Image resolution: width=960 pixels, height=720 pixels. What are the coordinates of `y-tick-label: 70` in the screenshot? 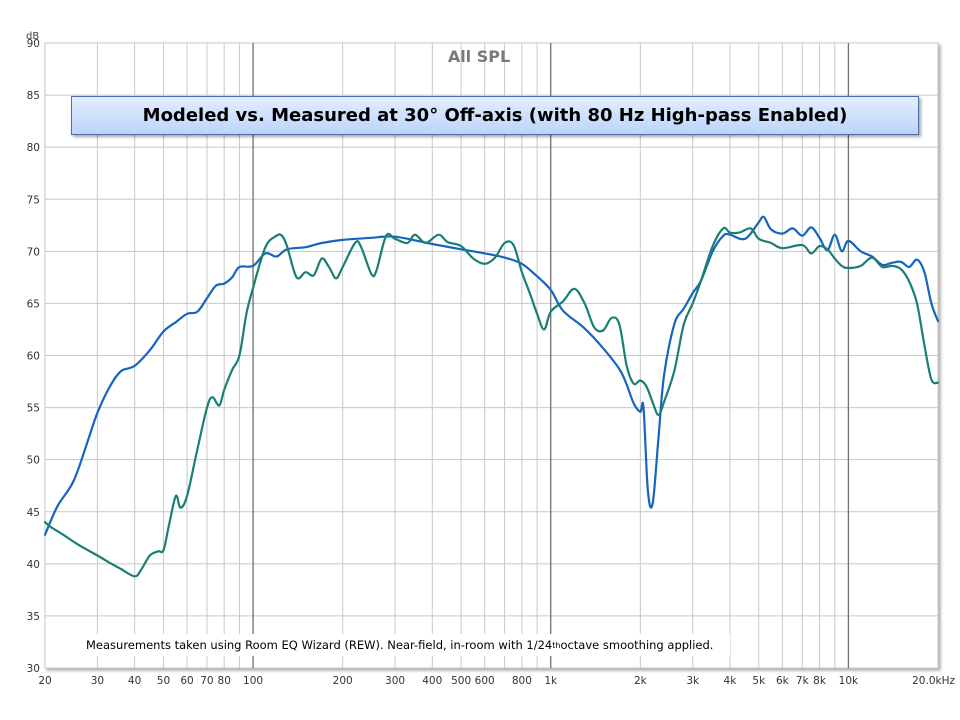 It's located at (33, 252).